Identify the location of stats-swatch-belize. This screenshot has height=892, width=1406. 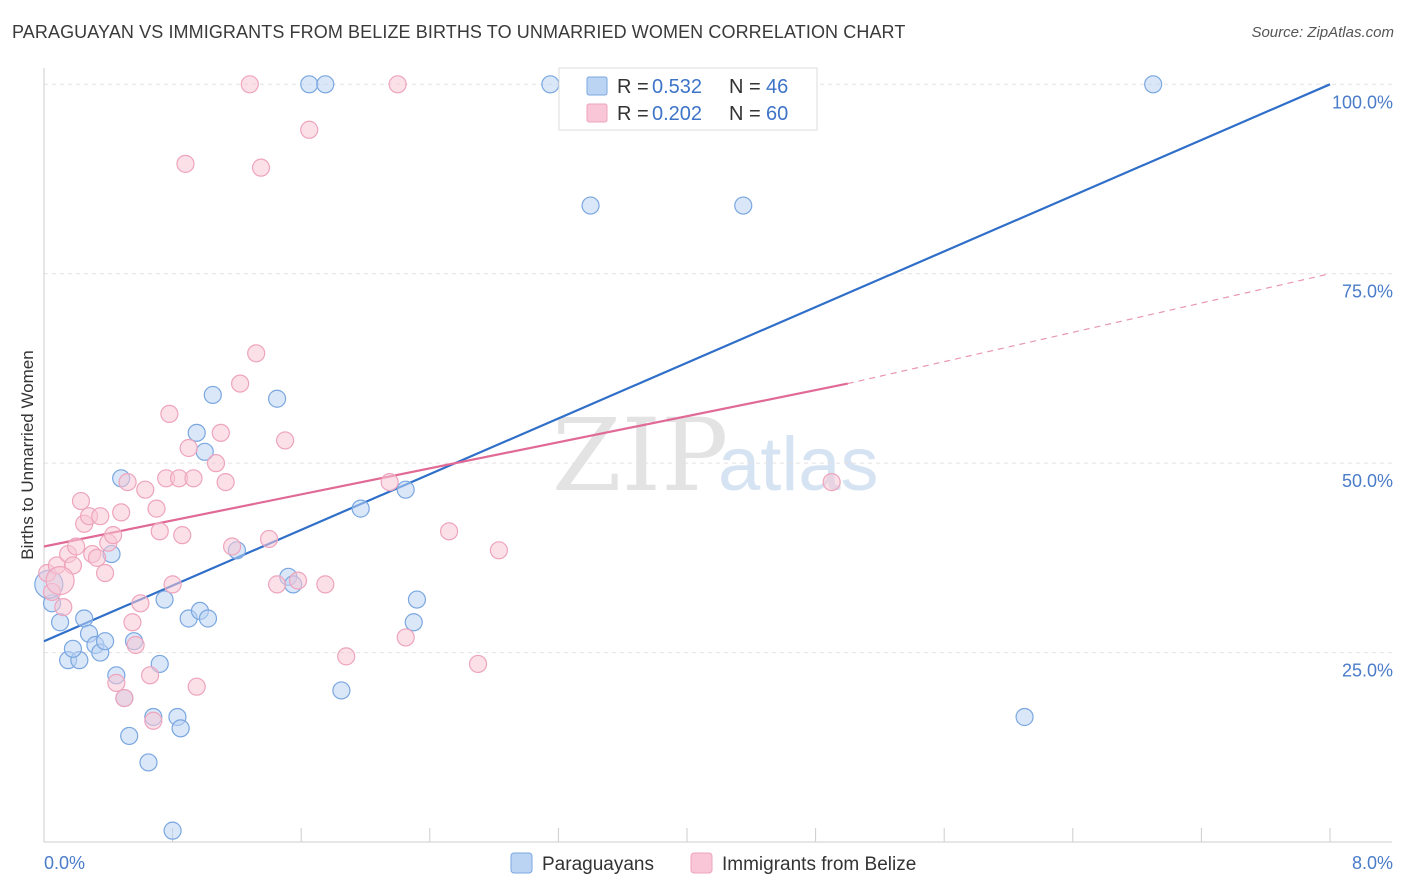
(597, 113).